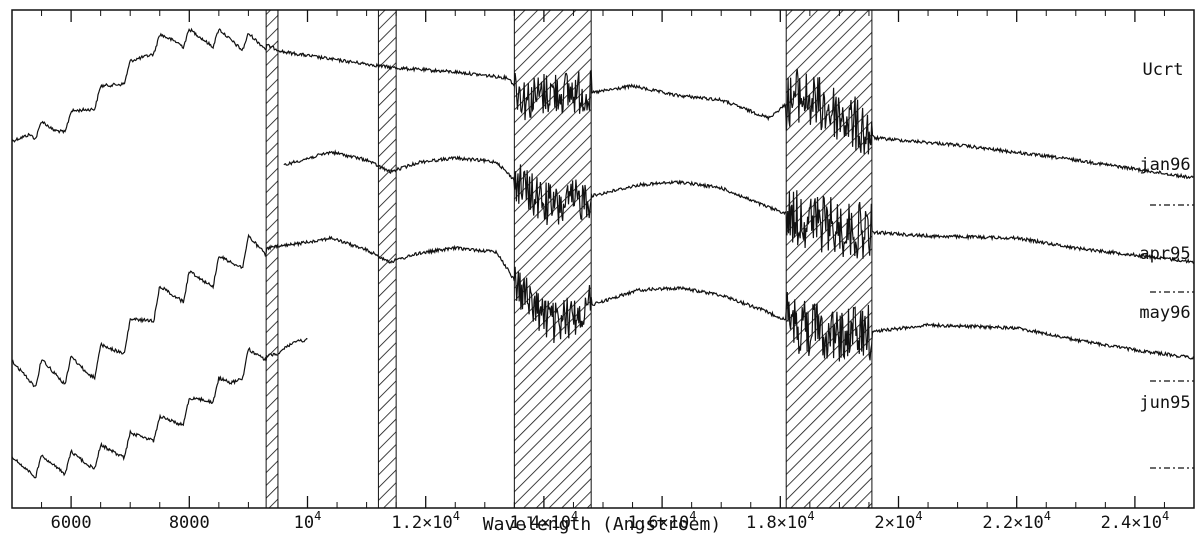 The width and height of the screenshot is (1200, 547). Describe the element at coordinates (1164, 403) in the screenshot. I see `series-label-jun95: jun95` at that location.